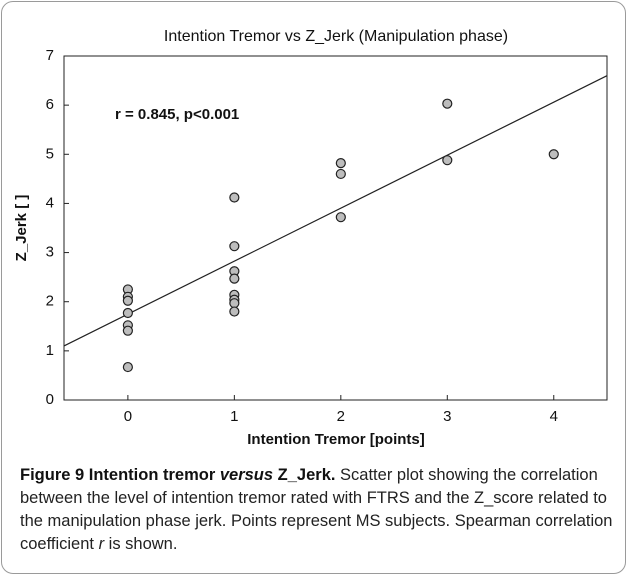  What do you see at coordinates (50, 202) in the screenshot?
I see `y-tick-label: 4` at bounding box center [50, 202].